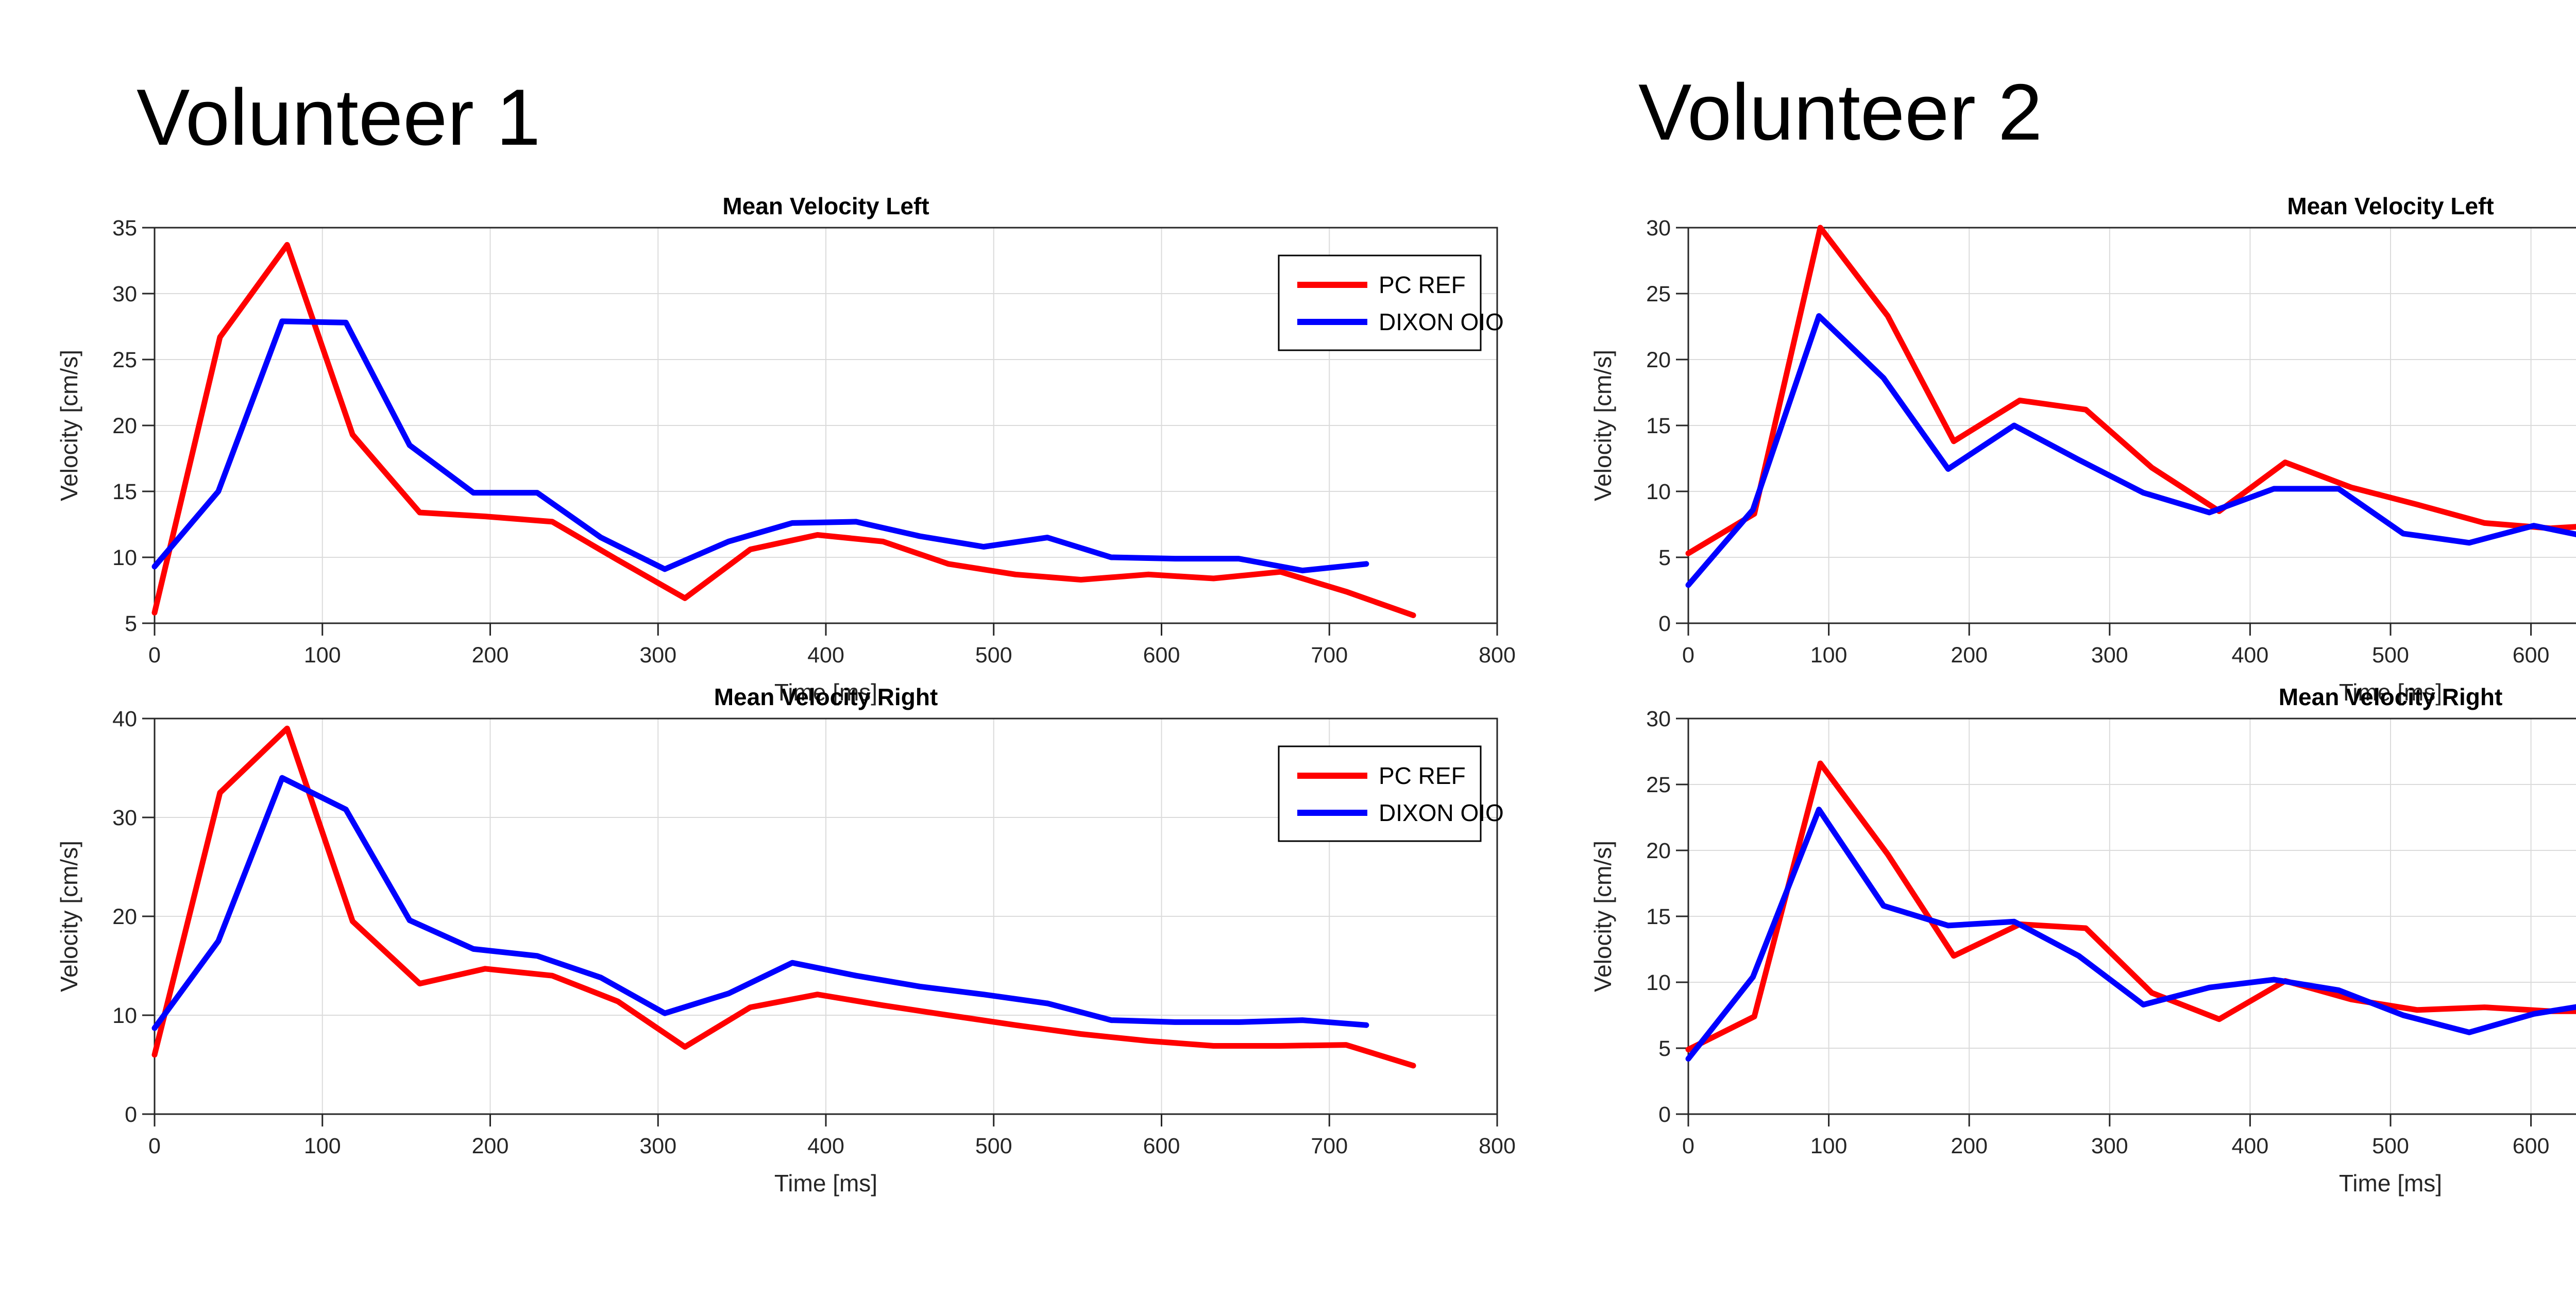 The image size is (2576, 1298). I want to click on heading-volunteer-2: Volunteer 2, so click(1840, 112).